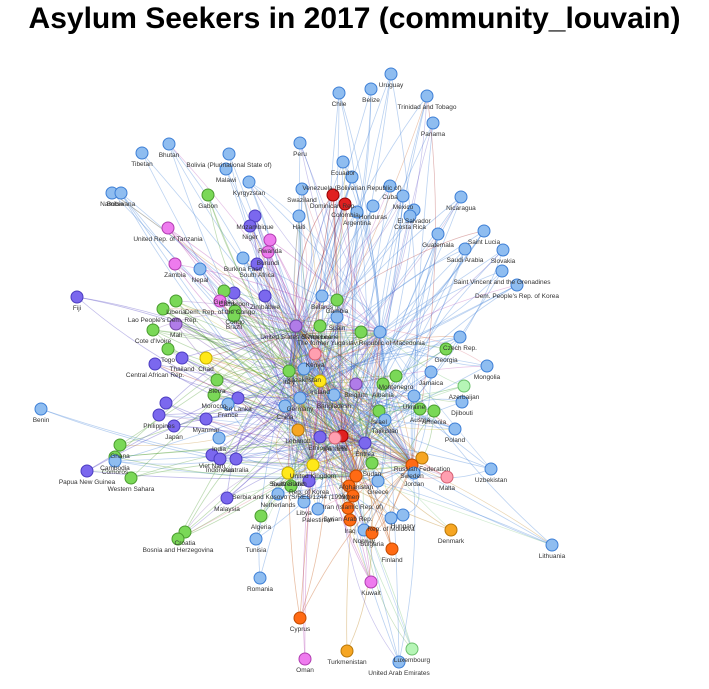 The image size is (709, 689). Describe the element at coordinates (322, 296) in the screenshot. I see `node-belarus` at that location.